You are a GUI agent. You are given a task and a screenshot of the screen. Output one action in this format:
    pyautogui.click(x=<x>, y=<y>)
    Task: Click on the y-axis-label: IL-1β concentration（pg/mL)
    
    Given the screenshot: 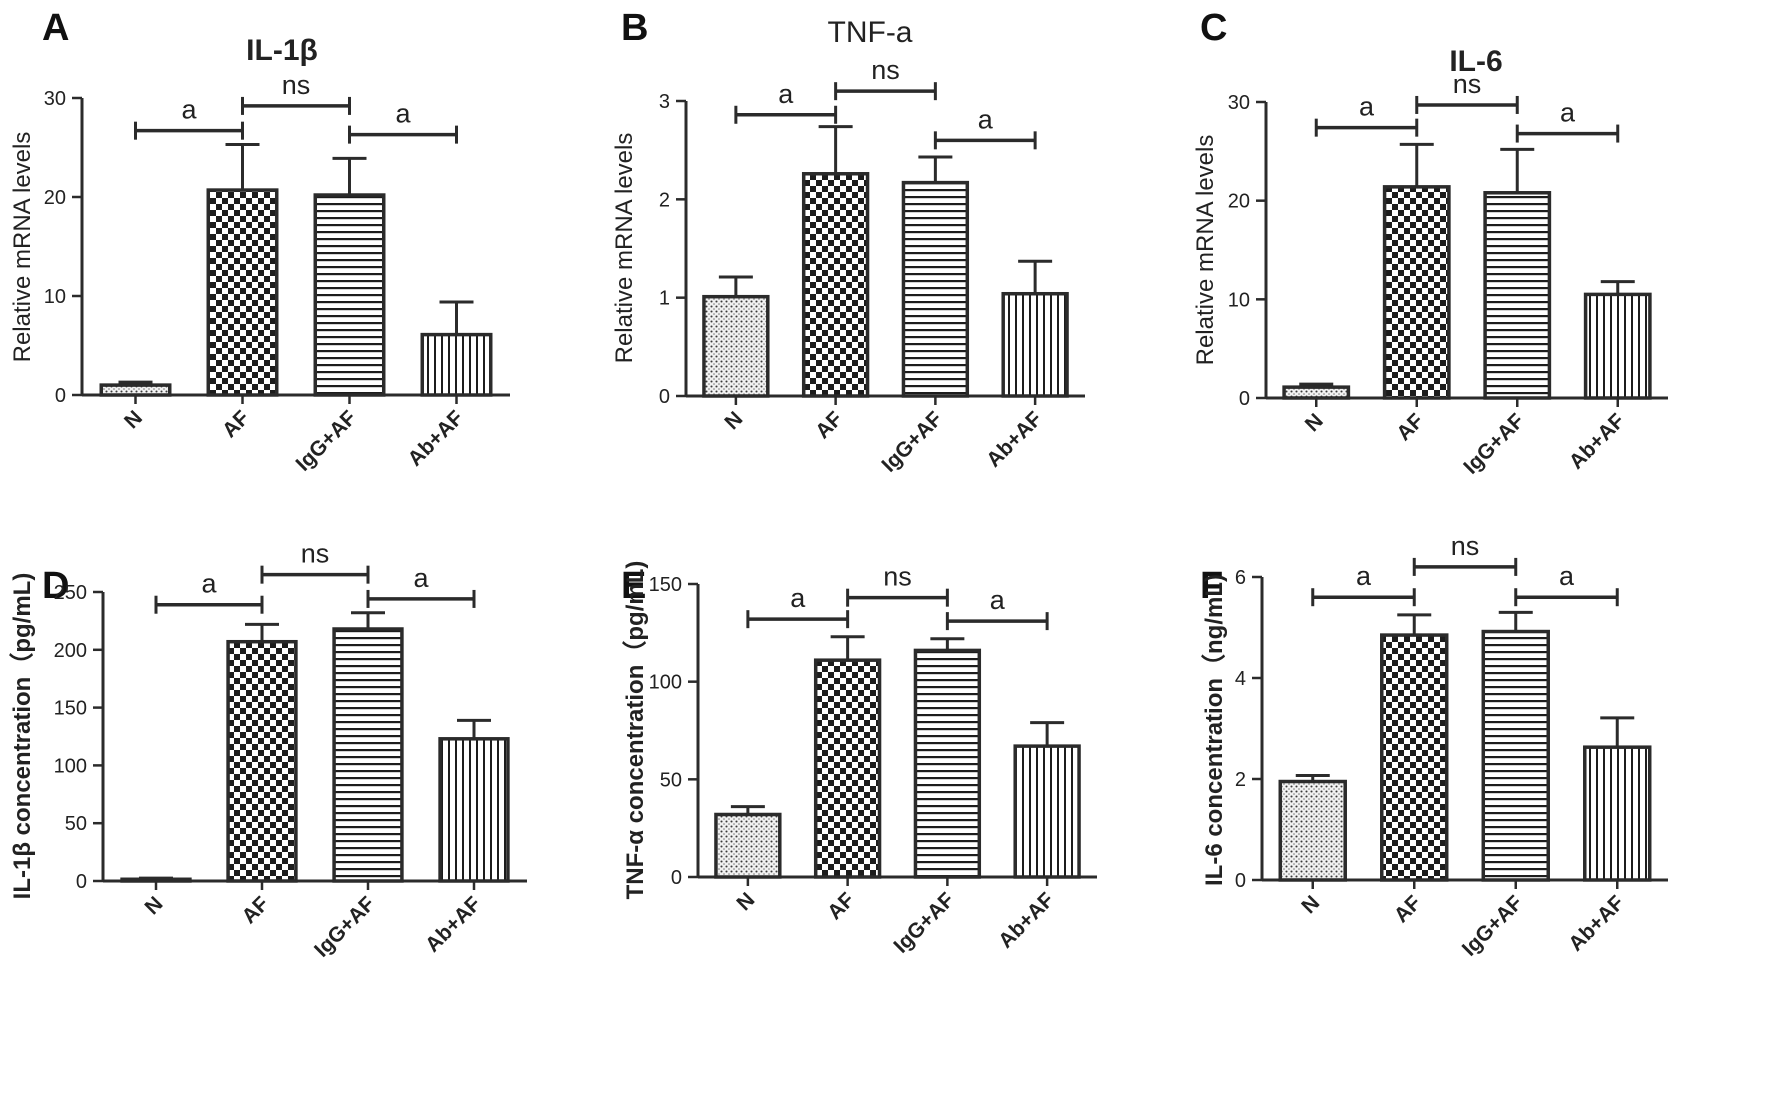 What is the action you would take?
    pyautogui.click(x=22, y=736)
    